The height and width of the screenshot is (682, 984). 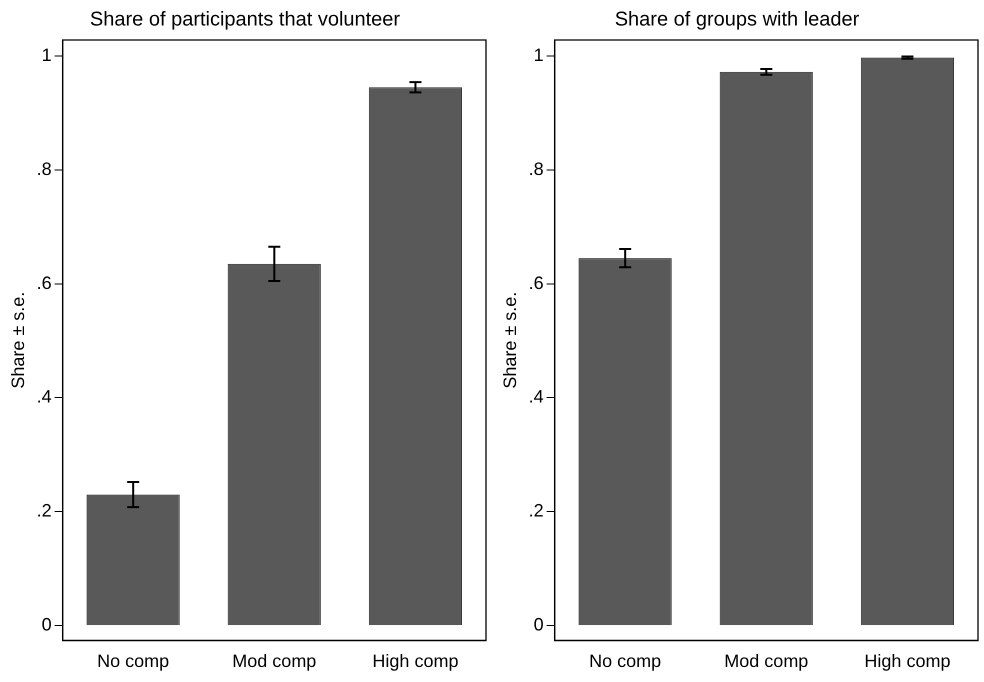 I want to click on chart-title: Share of participants that volunteer, so click(x=245, y=19).